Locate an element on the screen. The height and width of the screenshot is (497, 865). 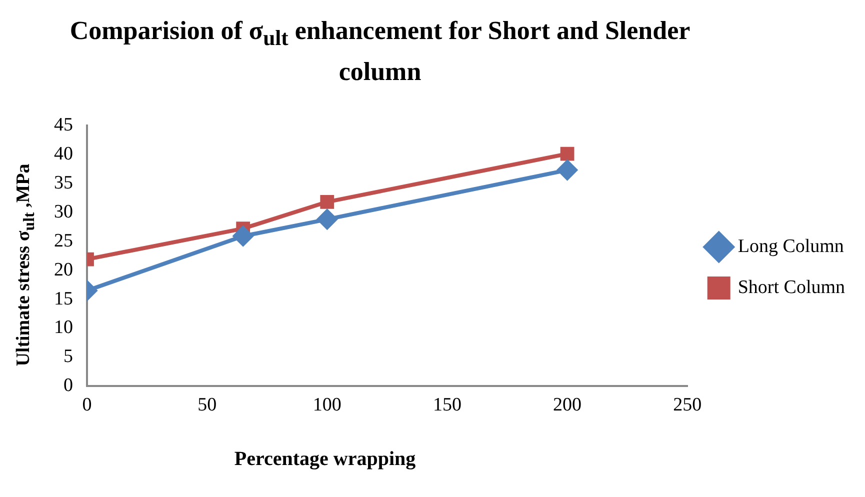
x-tick-label: 250 is located at coordinates (687, 405).